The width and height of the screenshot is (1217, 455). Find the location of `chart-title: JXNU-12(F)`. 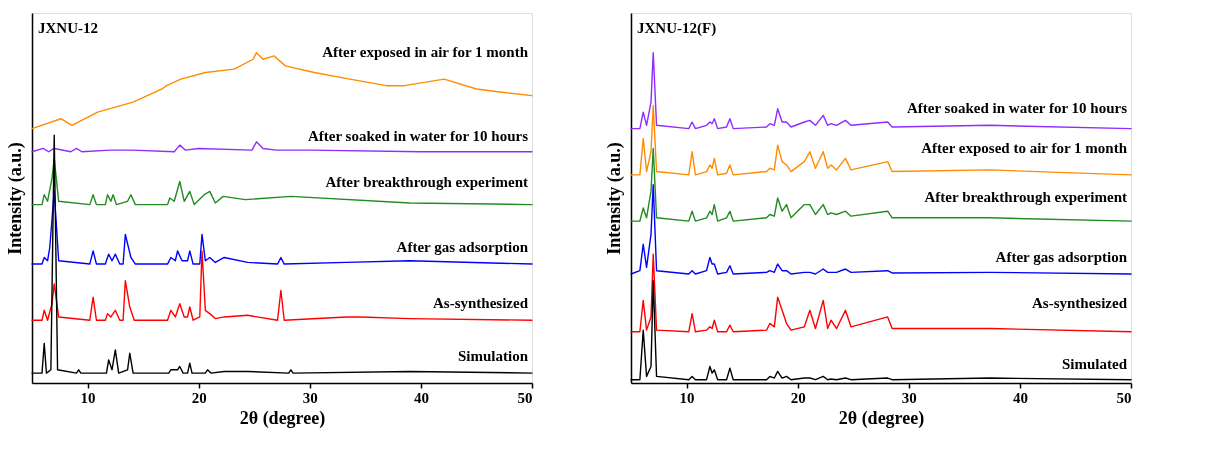

chart-title: JXNU-12(F) is located at coordinates (677, 28).